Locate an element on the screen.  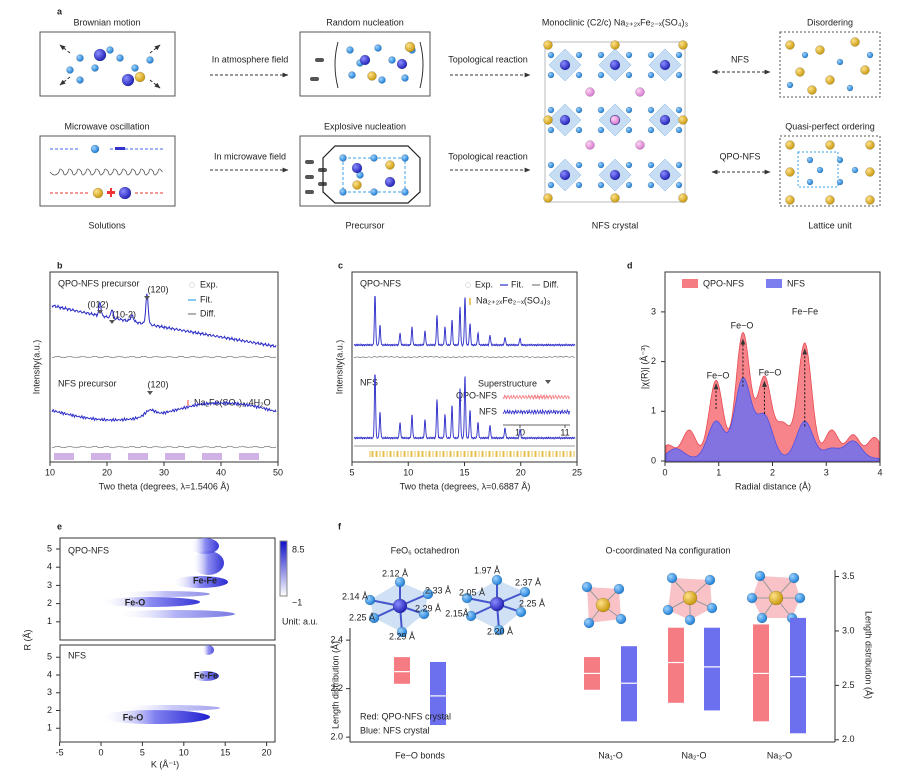
octagon is located at coordinates (371, 174).